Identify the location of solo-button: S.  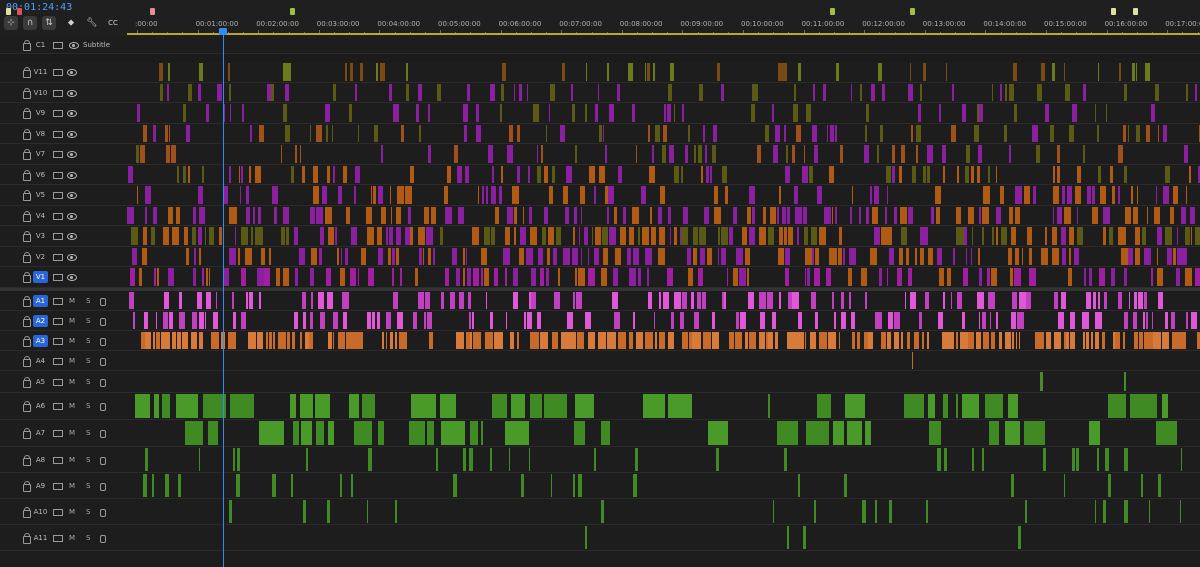
(88, 537).